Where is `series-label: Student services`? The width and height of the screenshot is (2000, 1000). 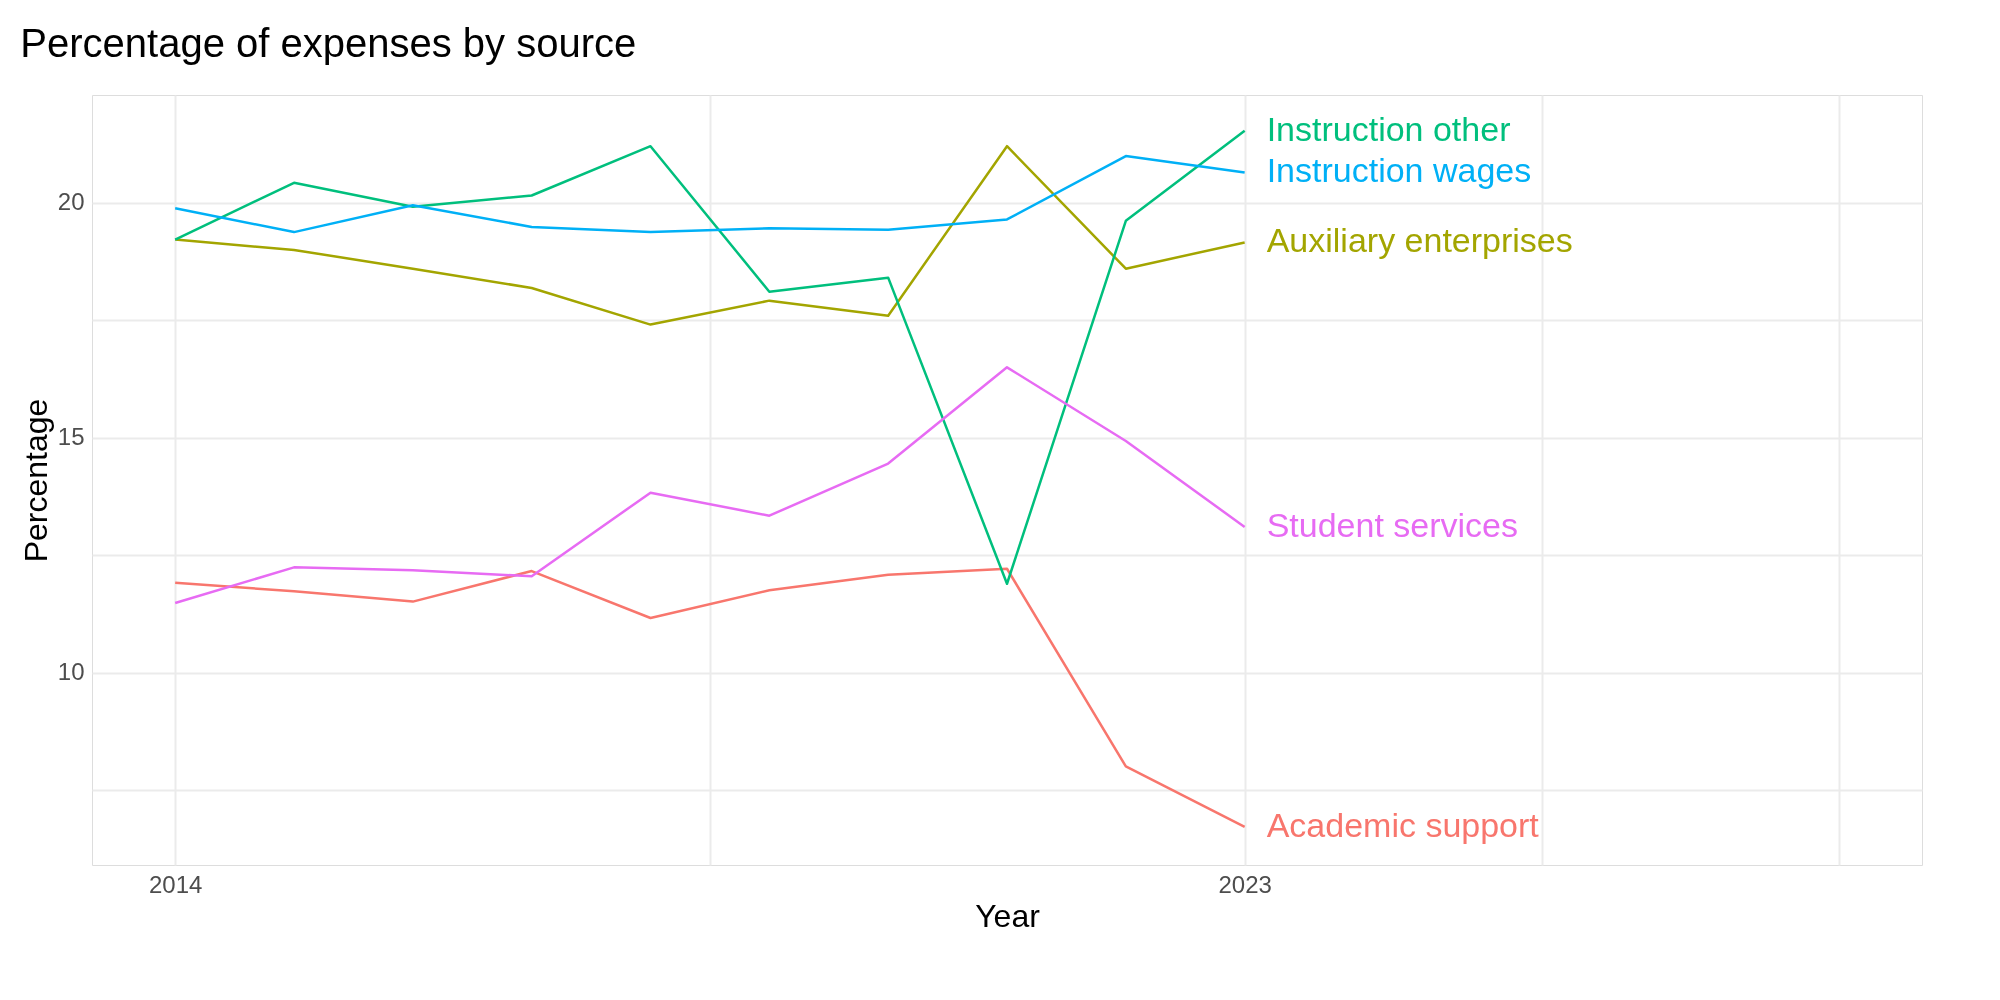
series-label: Student services is located at coordinates (1392, 524).